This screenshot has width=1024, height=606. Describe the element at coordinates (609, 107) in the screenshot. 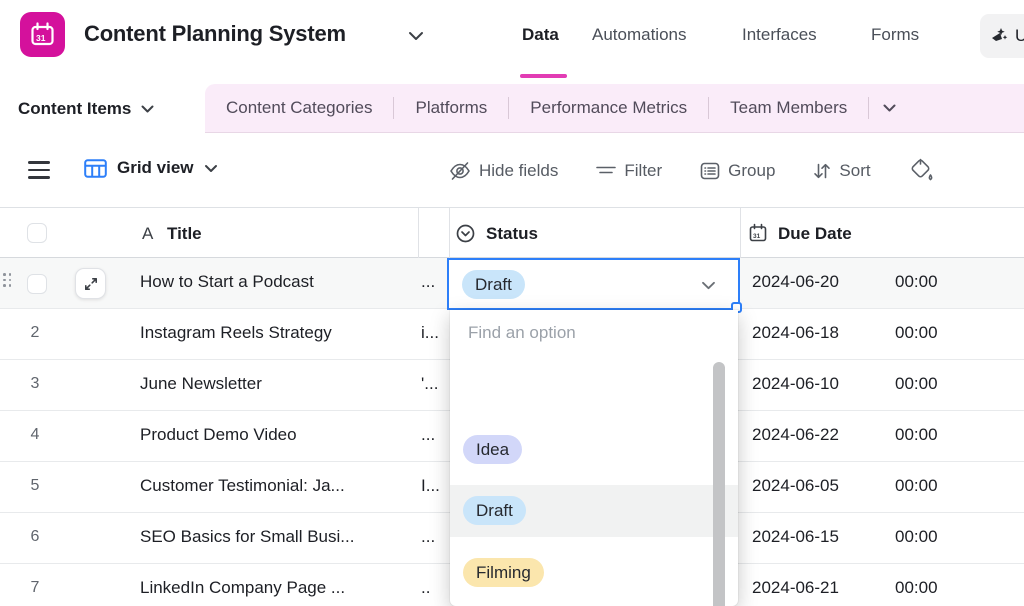

I see `tab-performance-metrics: Performance Metrics` at that location.